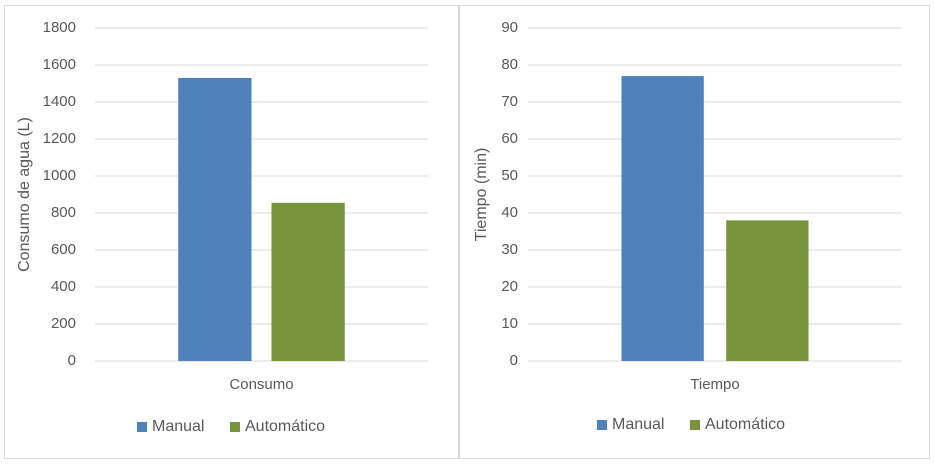  What do you see at coordinates (261, 384) in the screenshot?
I see `x-tick-label: Consumo` at bounding box center [261, 384].